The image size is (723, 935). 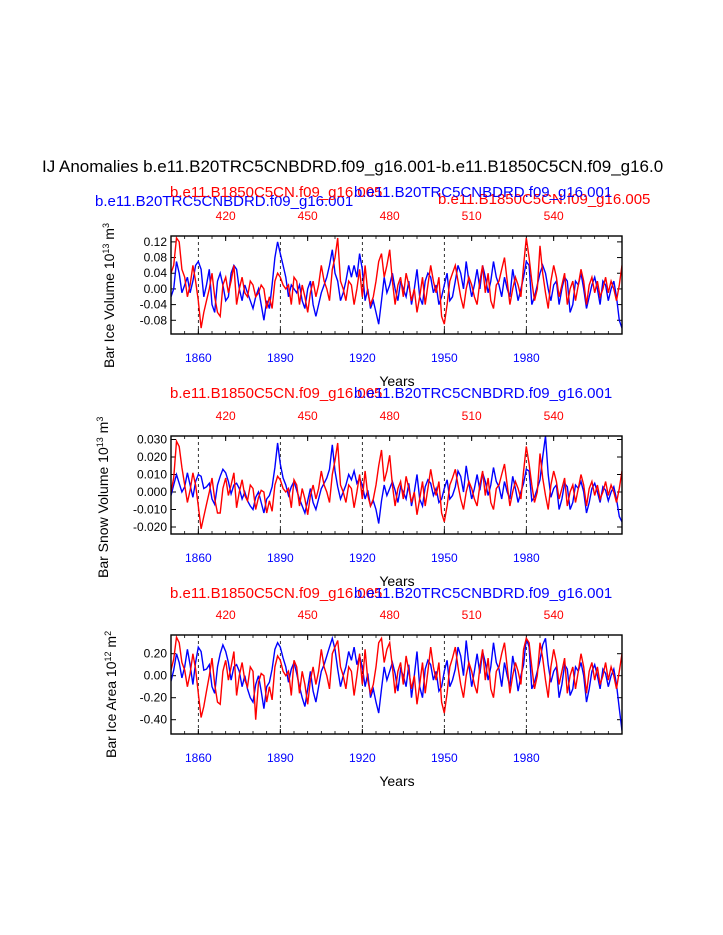 I want to click on y-axis-label: Bar Ice Volume 1013 m3, so click(x=109, y=295).